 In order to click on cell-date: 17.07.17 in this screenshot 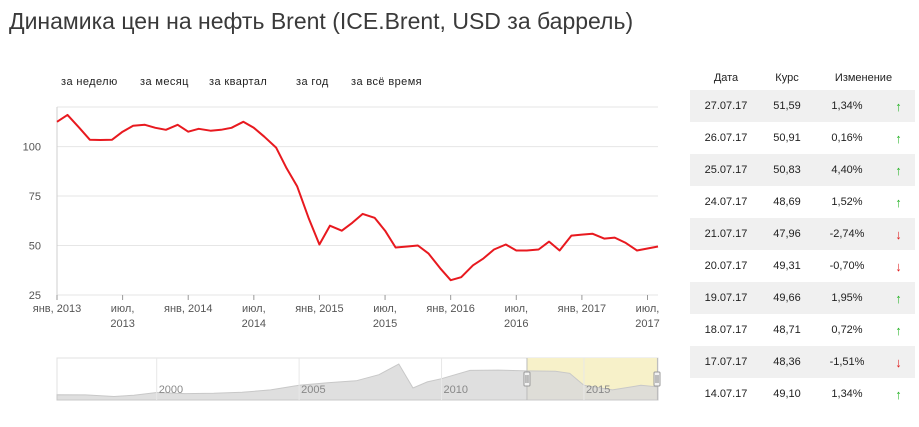, I will do `click(726, 362)`.